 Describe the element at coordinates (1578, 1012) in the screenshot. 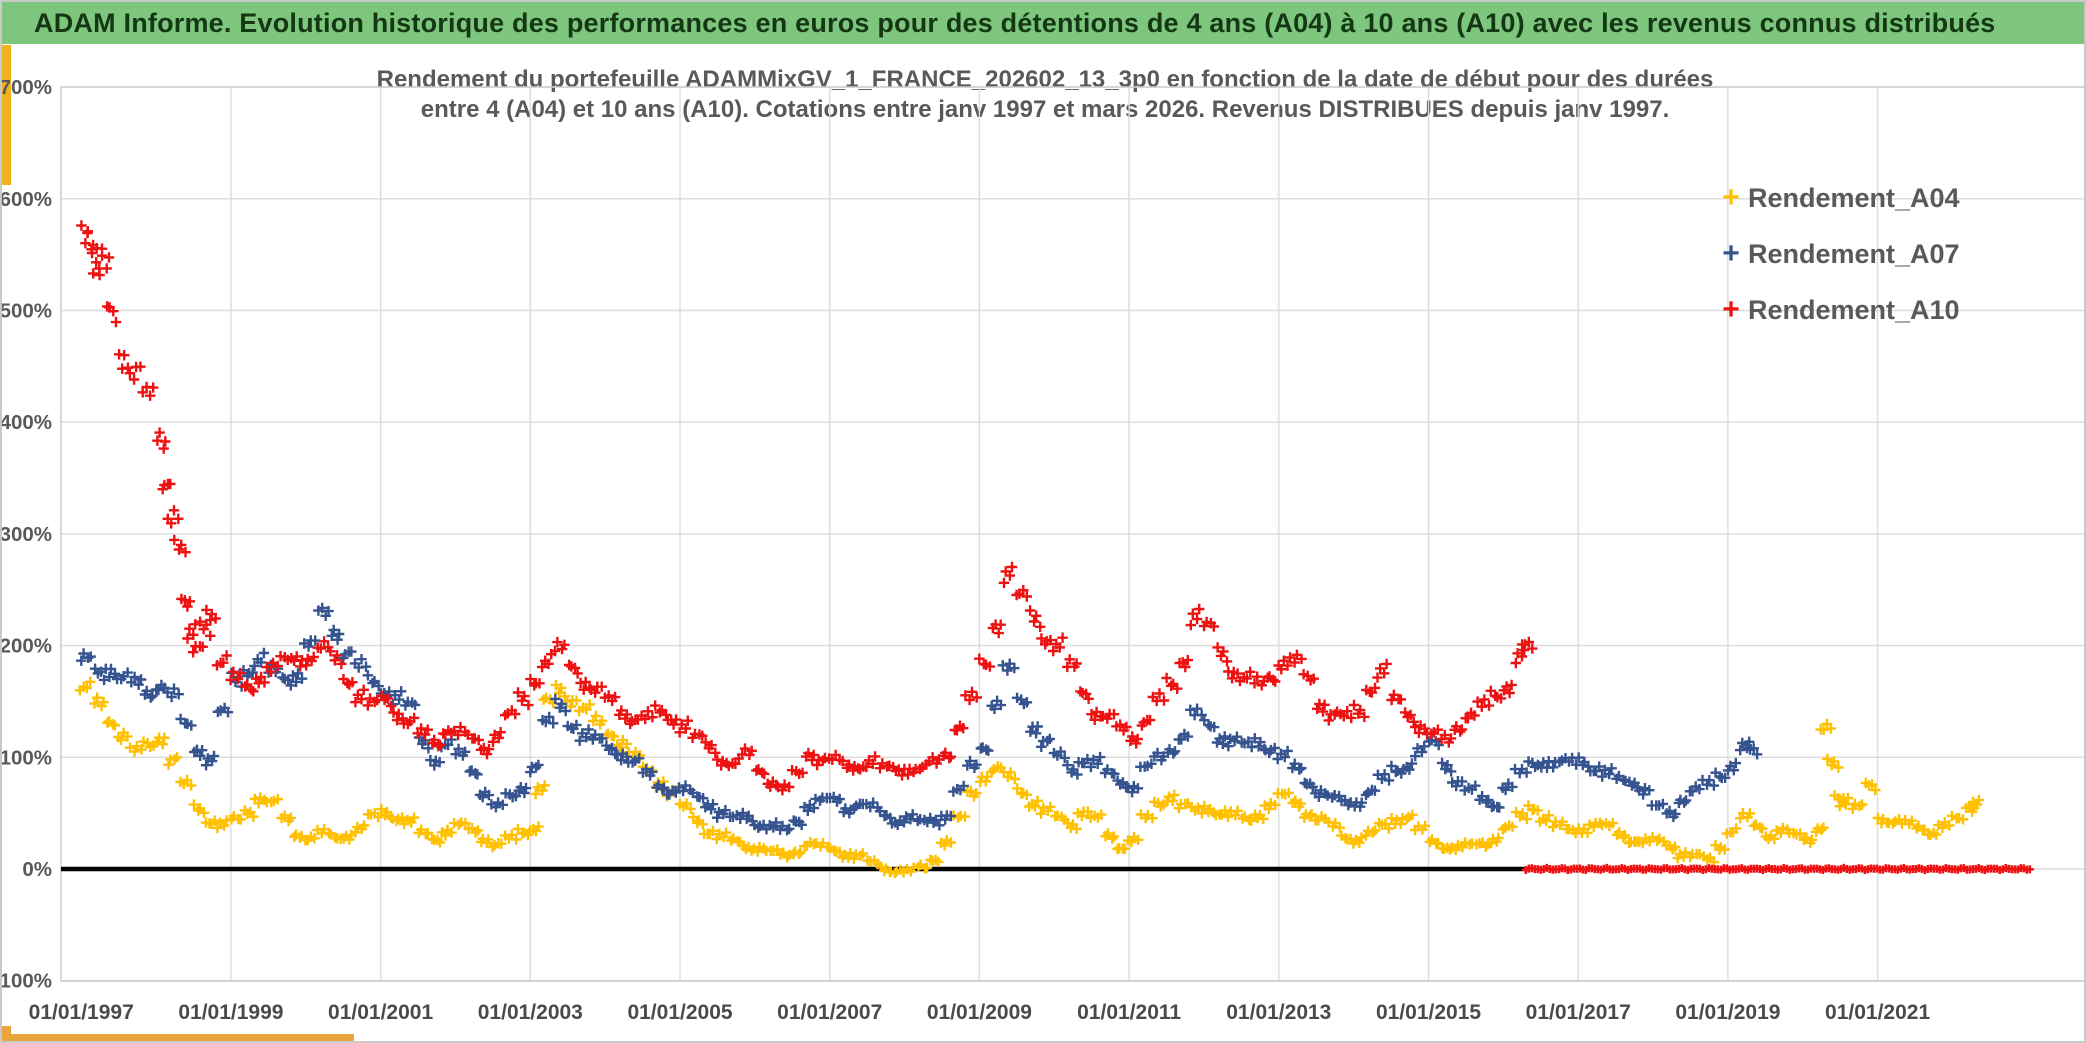

I see `x-axis-label: 01/01/2017` at that location.